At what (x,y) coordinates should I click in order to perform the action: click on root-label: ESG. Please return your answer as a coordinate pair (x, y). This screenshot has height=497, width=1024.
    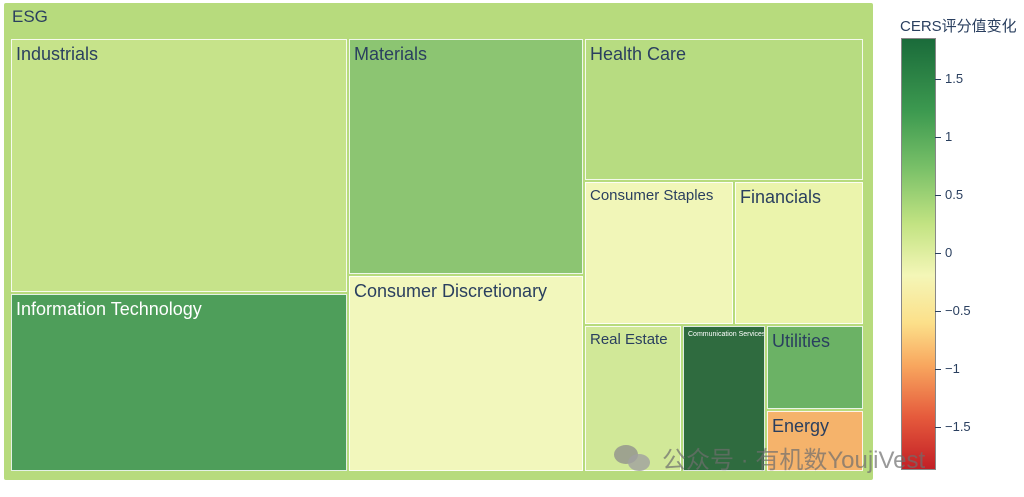
    Looking at the image, I should click on (30, 16).